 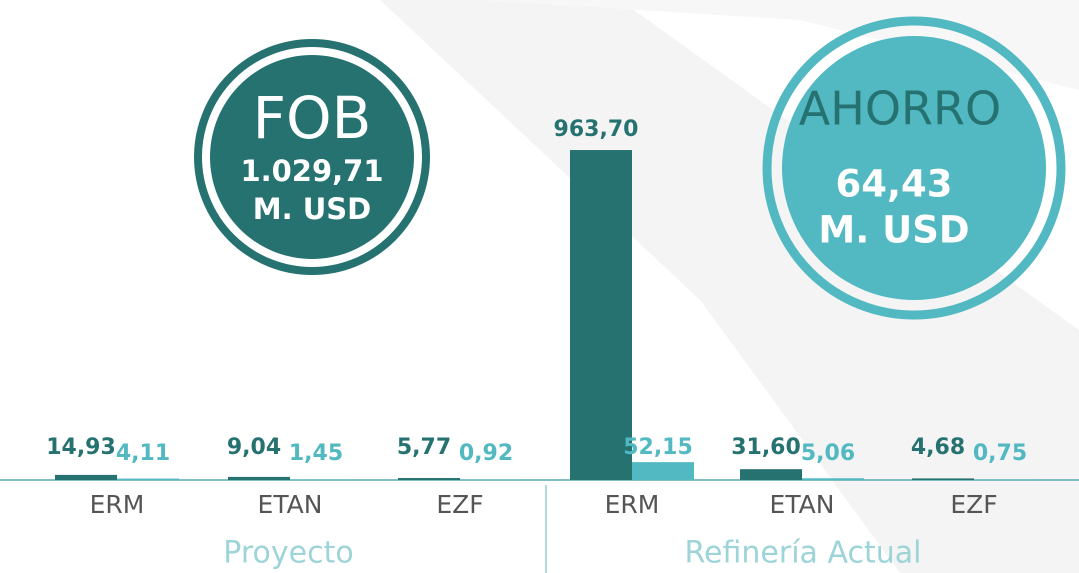 What do you see at coordinates (311, 171) in the screenshot?
I see `badge-value: 1.029,71` at bounding box center [311, 171].